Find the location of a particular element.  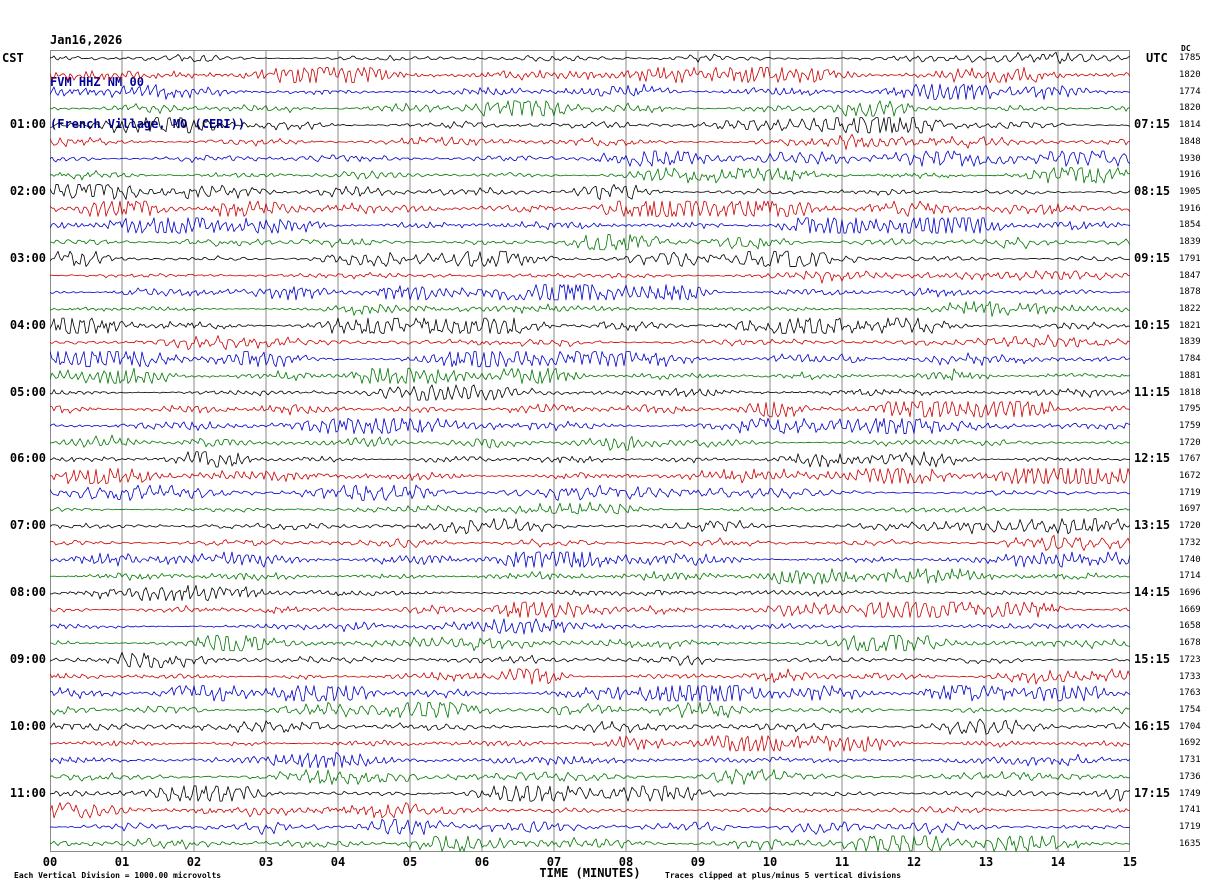

left-axis-header-cst: CST is located at coordinates (13, 58).